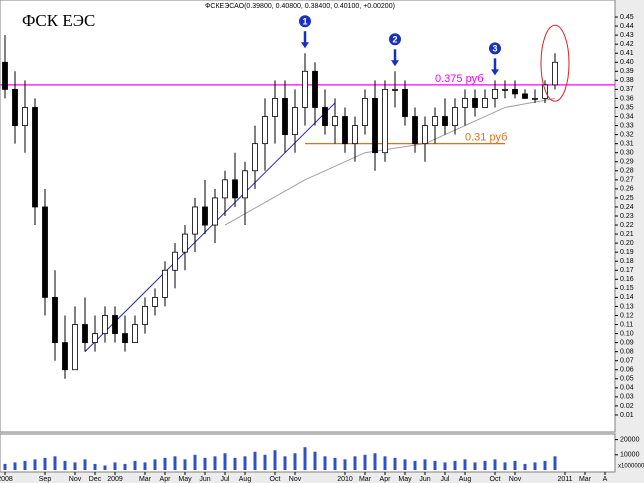 This screenshot has height=483, width=644. What do you see at coordinates (627, 17) in the screenshot?
I see `y-tick-label: 0.45` at bounding box center [627, 17].